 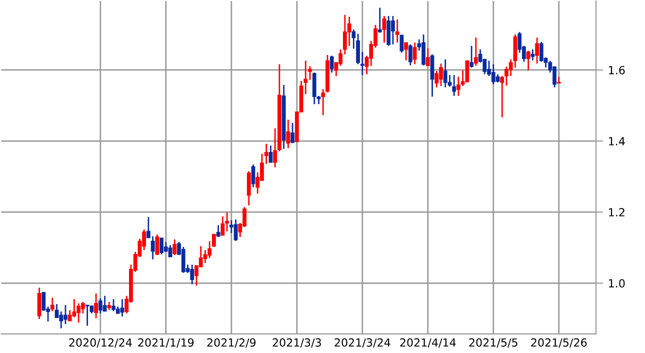 I want to click on x-tick-label: 2021/3/3, so click(x=296, y=343).